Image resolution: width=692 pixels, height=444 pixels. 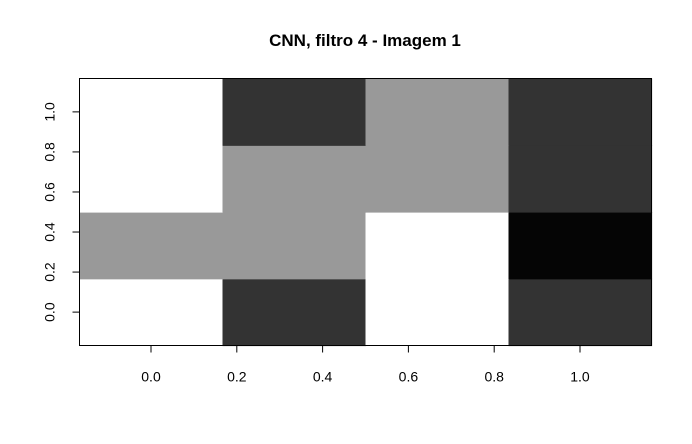 I want to click on x-tick-label: 0.8, so click(x=494, y=377).